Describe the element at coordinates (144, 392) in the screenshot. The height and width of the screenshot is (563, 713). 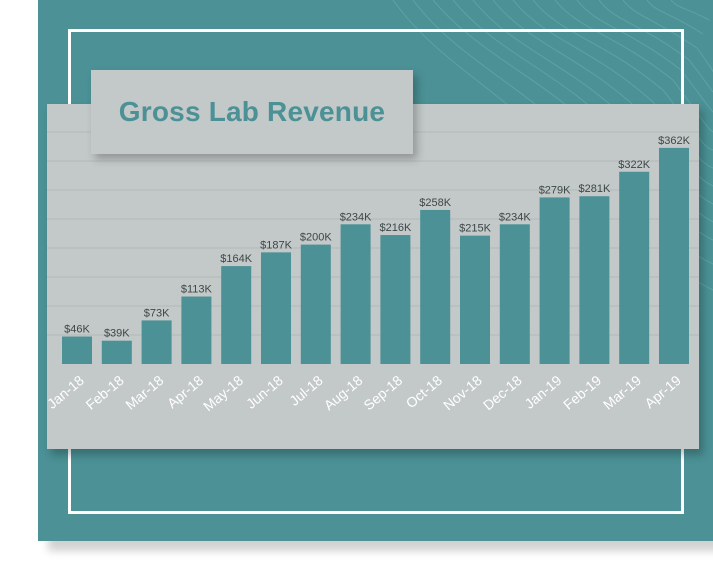
I see `x-tick-label: Mar-18` at that location.